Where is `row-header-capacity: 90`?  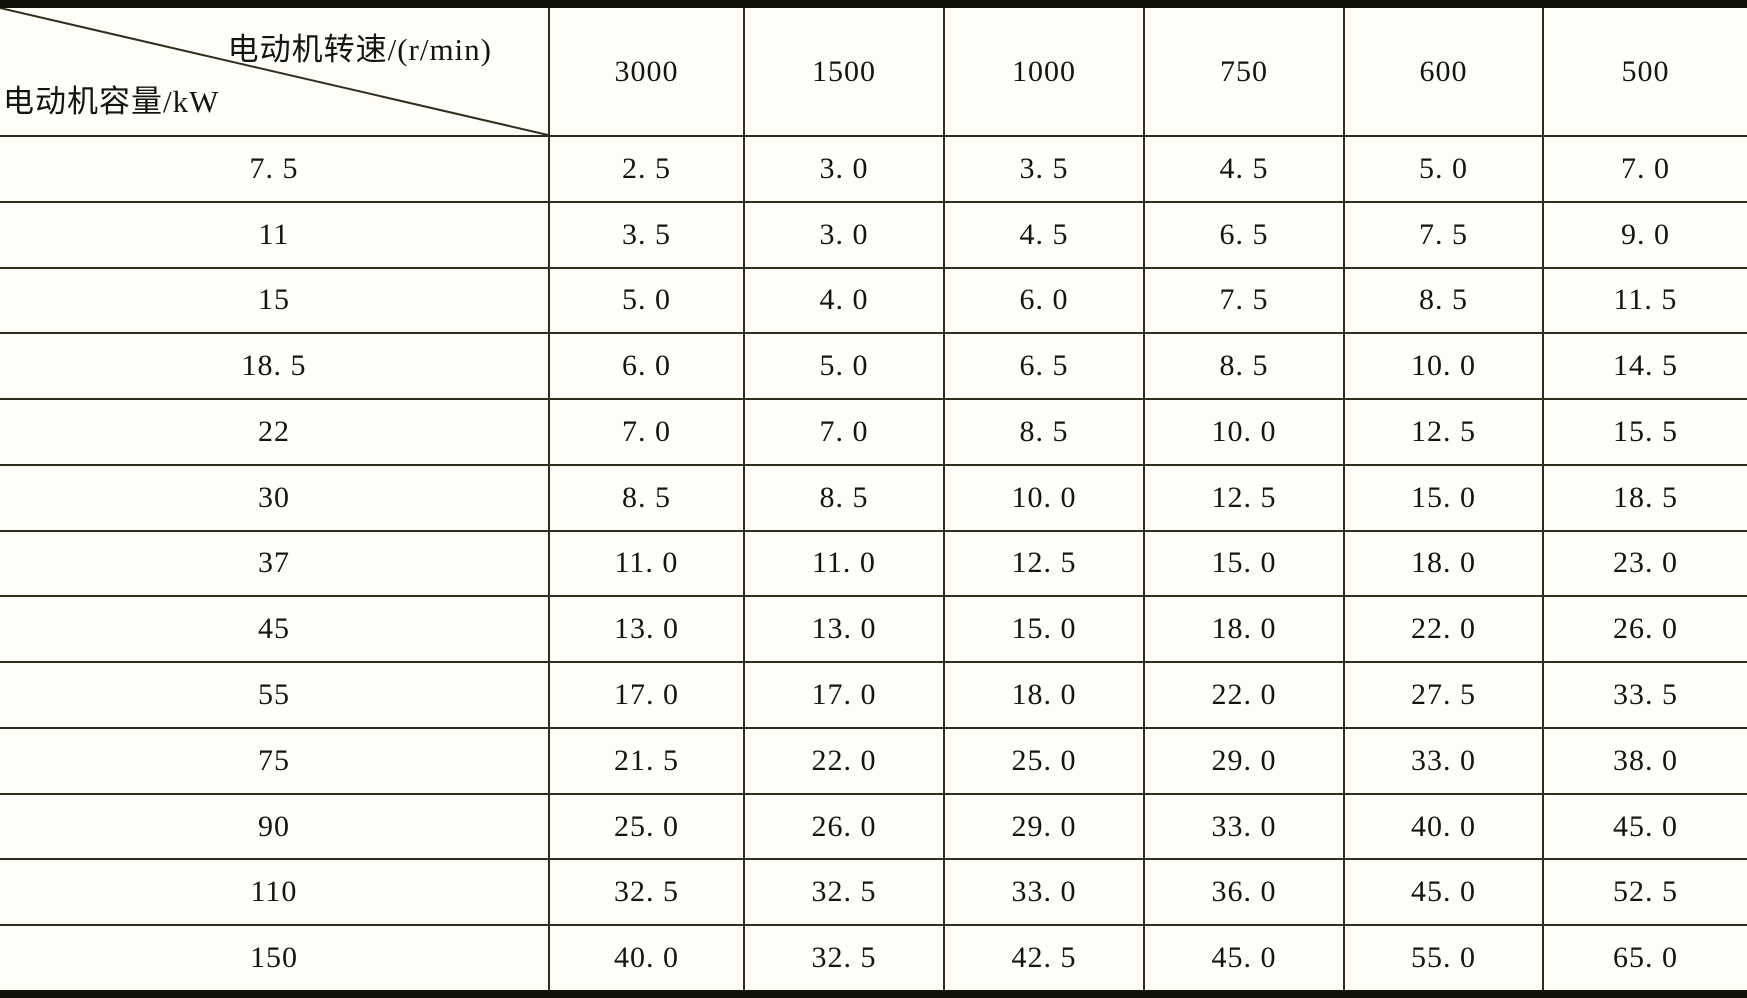
row-header-capacity: 90 is located at coordinates (274, 826).